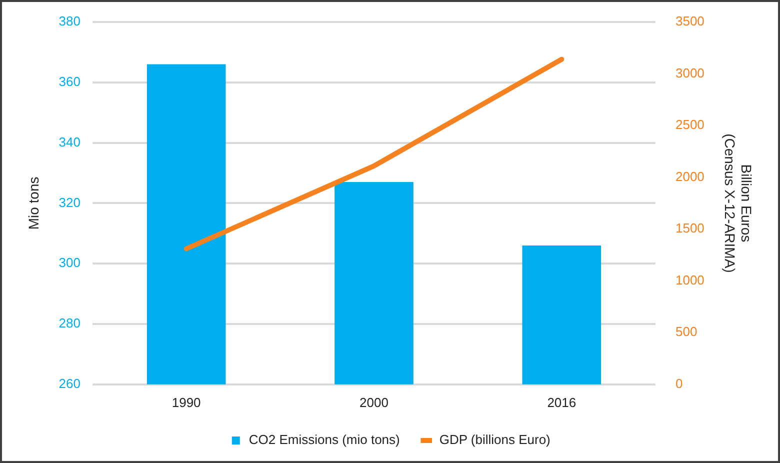 This screenshot has width=780, height=463. I want to click on y-tick-label: 380, so click(69, 21).